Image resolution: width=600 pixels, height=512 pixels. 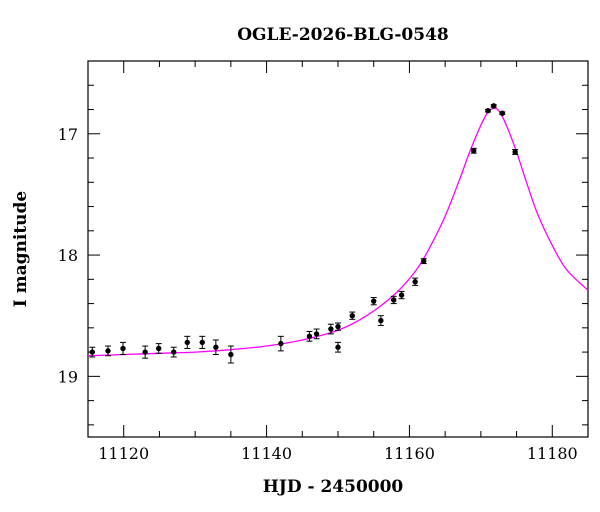 What do you see at coordinates (266, 453) in the screenshot?
I see `x-tick-label: 11140` at bounding box center [266, 453].